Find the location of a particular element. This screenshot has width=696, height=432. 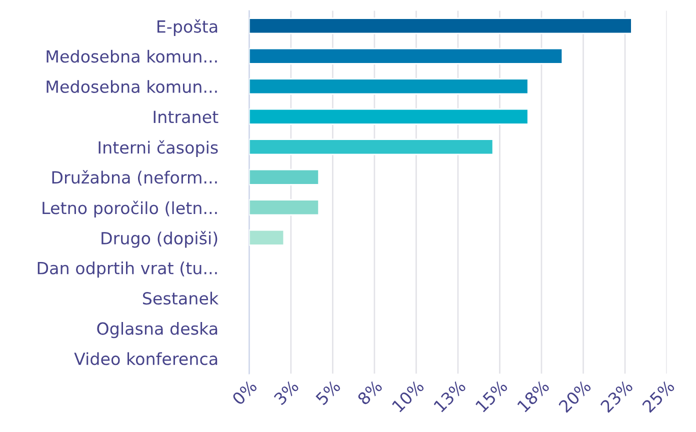

x-tick-label: 3% is located at coordinates (286, 392).